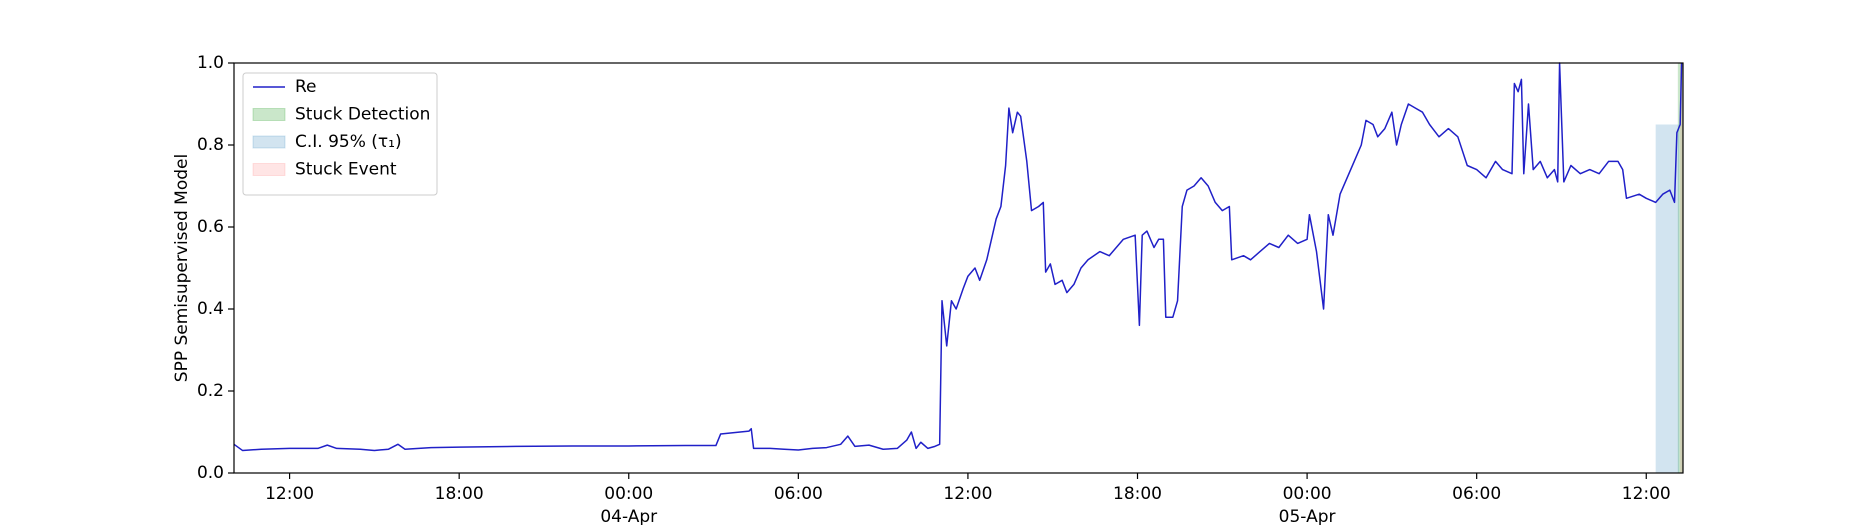  What do you see at coordinates (210, 309) in the screenshot?
I see `y-tick-label: 0.4` at bounding box center [210, 309].